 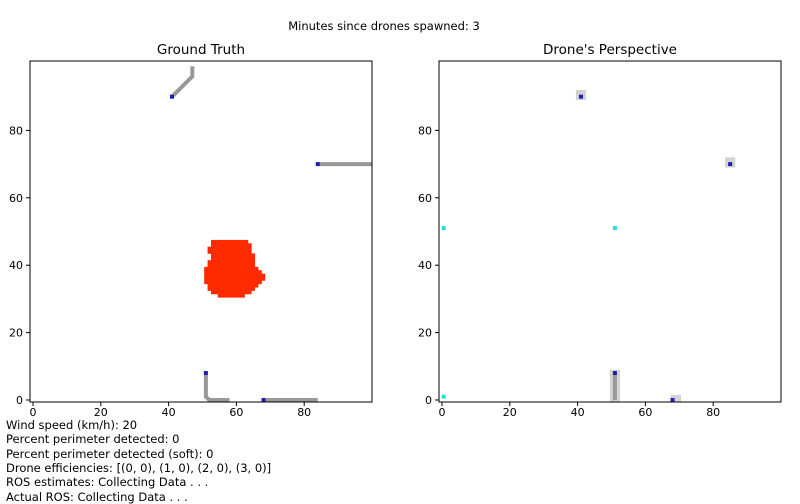 What do you see at coordinates (201, 50) in the screenshot?
I see `ground-truth-title: Ground Truth` at bounding box center [201, 50].